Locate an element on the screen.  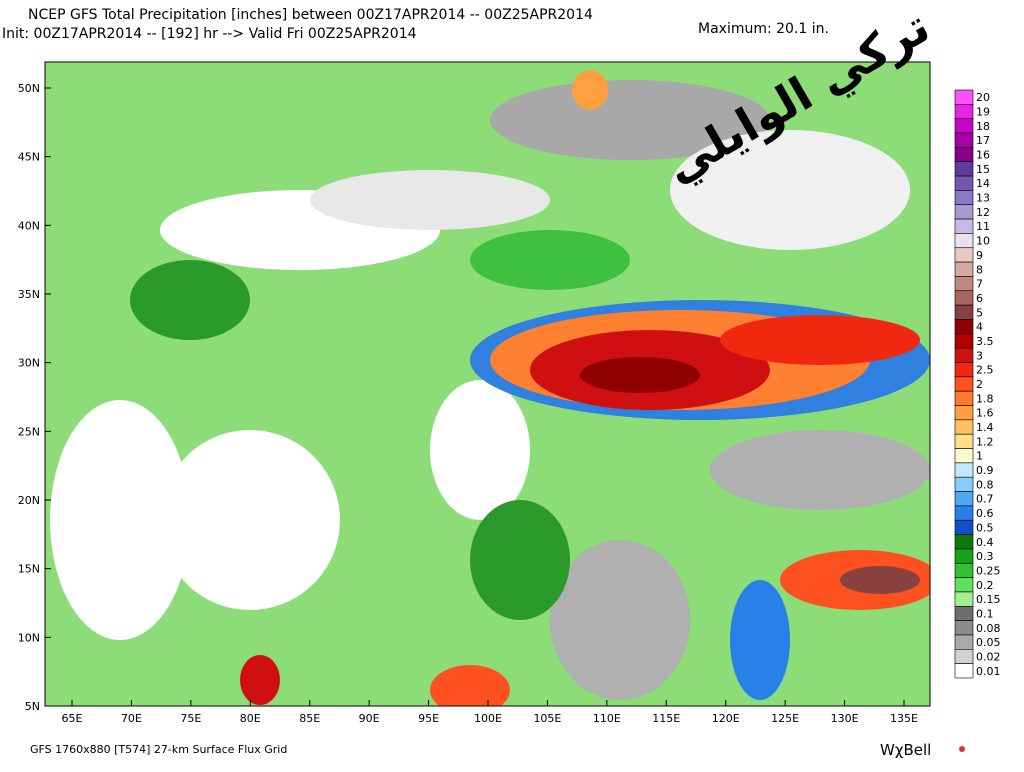
lon-label: 115E is located at coordinates (666, 718).